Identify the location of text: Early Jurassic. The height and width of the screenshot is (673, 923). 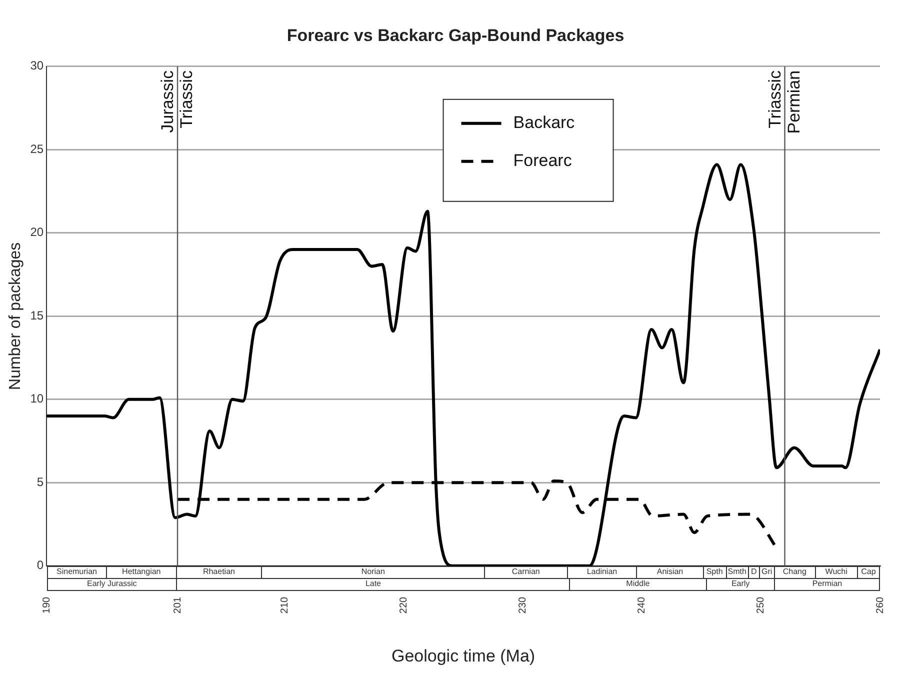
(112, 583).